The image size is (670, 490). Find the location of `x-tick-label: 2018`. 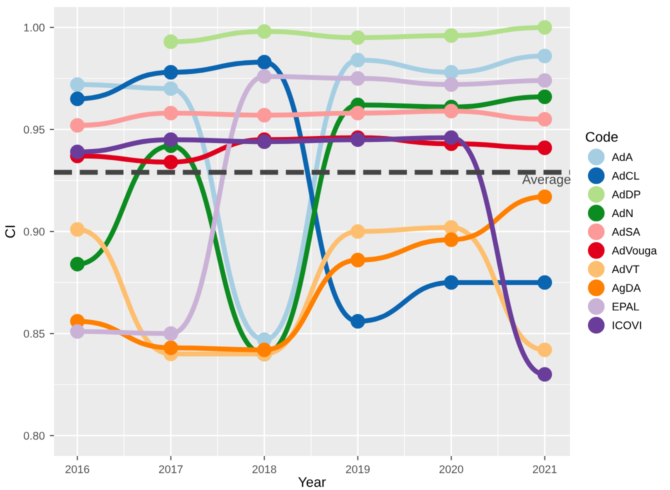

x-tick-label: 2018 is located at coordinates (264, 469).